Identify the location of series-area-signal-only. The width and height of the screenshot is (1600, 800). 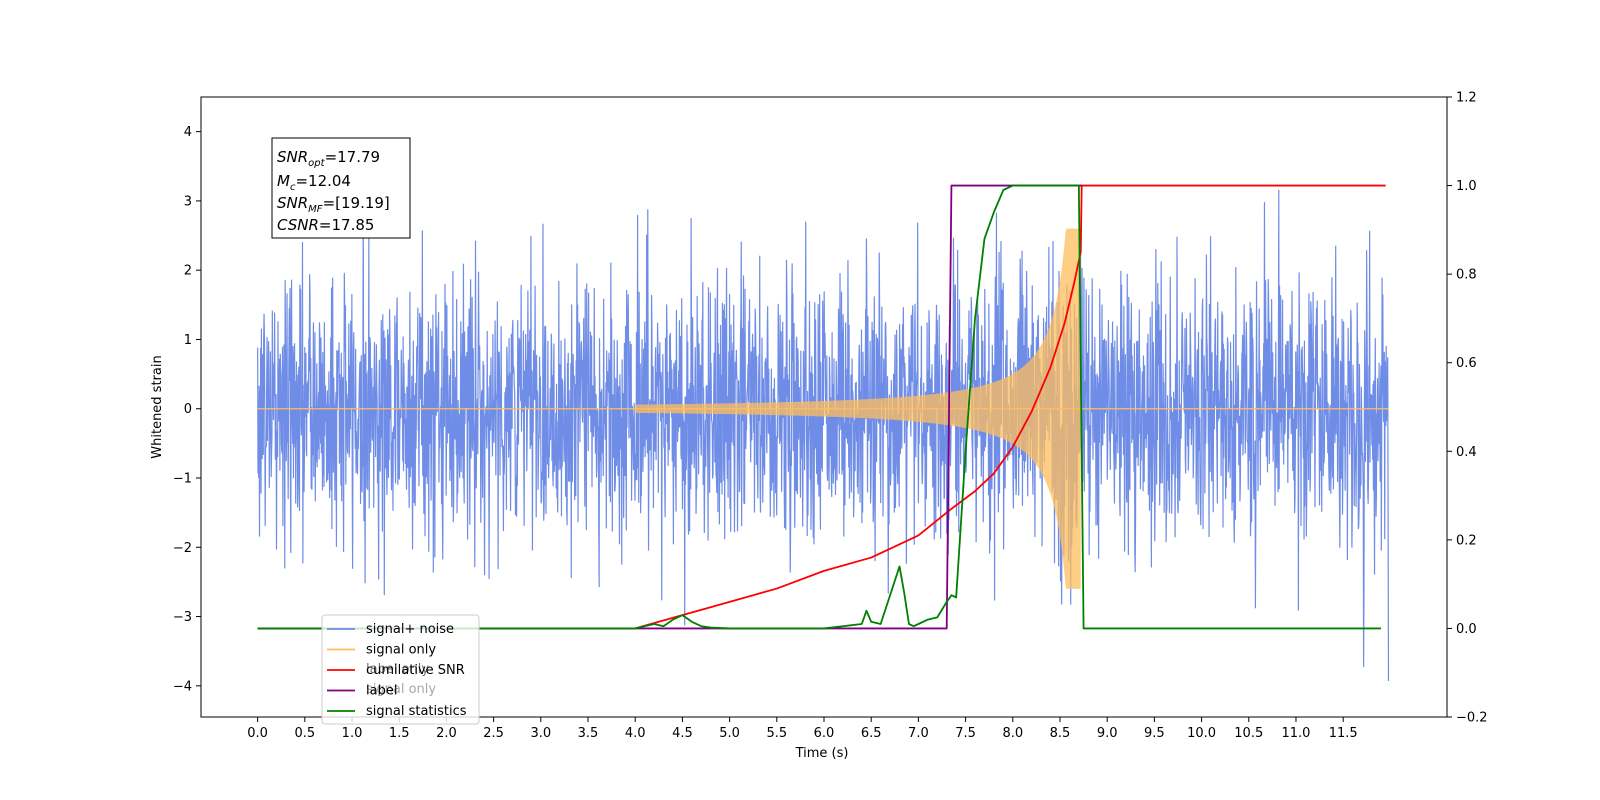
(858, 408).